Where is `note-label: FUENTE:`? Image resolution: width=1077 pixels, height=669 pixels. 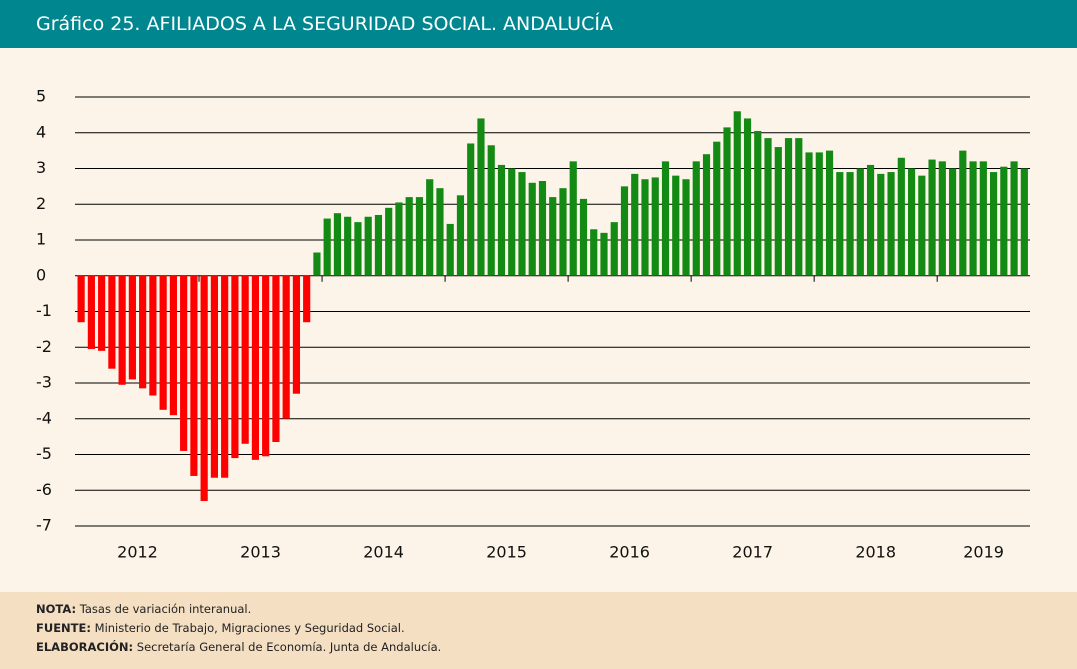 note-label: FUENTE: is located at coordinates (63, 628).